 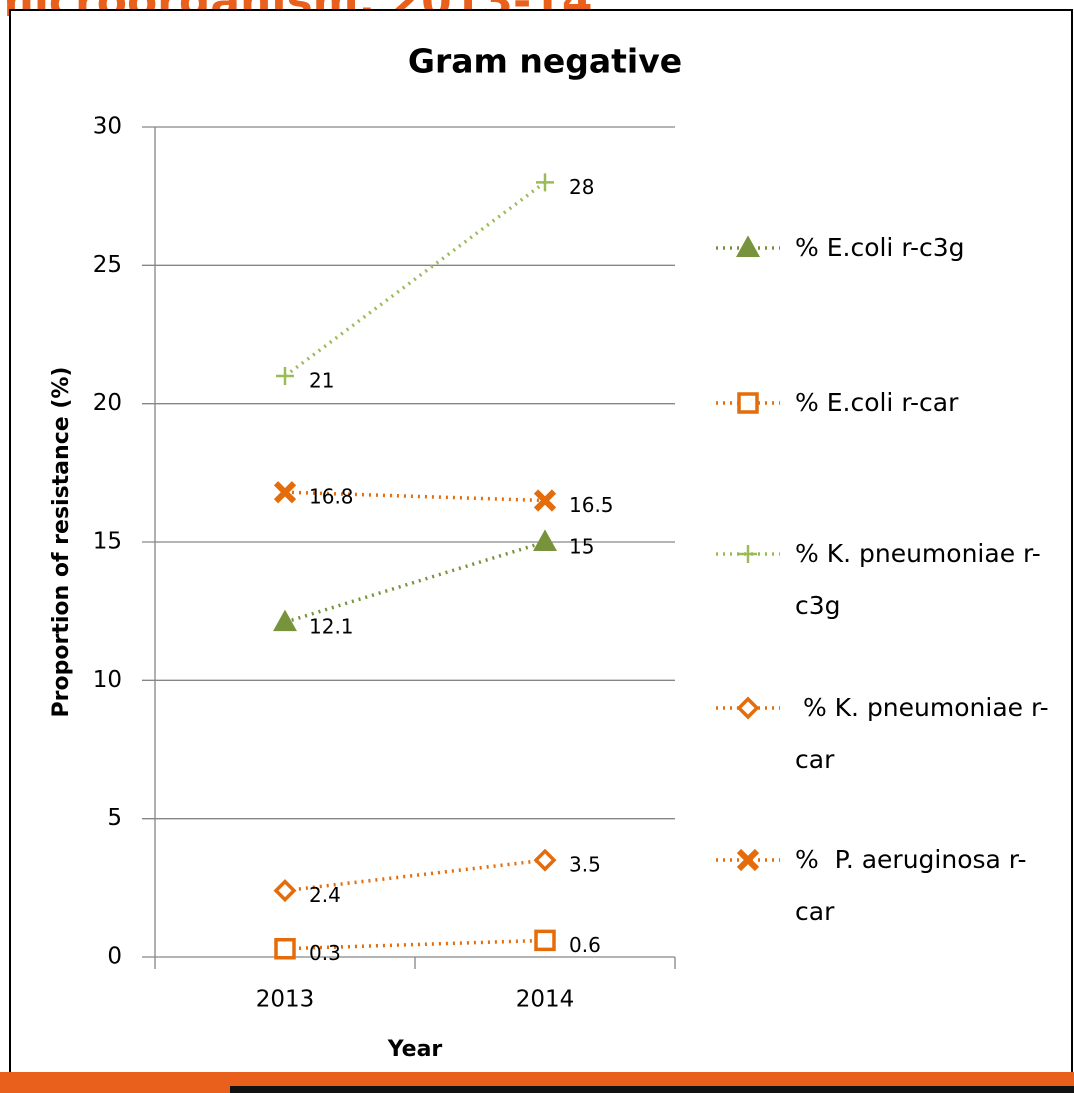 What do you see at coordinates (114, 957) in the screenshot?
I see `y-tick-label: 0` at bounding box center [114, 957].